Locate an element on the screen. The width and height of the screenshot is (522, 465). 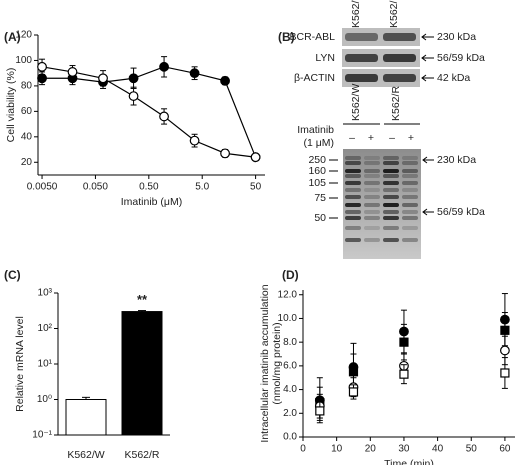
x-tick-label: 0.0050 is located at coordinates (42, 187).